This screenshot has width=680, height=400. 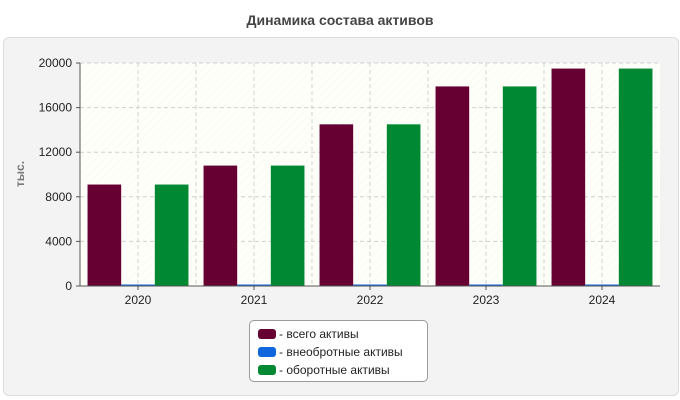 What do you see at coordinates (56, 152) in the screenshot?
I see `y-tick-label: 12000` at bounding box center [56, 152].